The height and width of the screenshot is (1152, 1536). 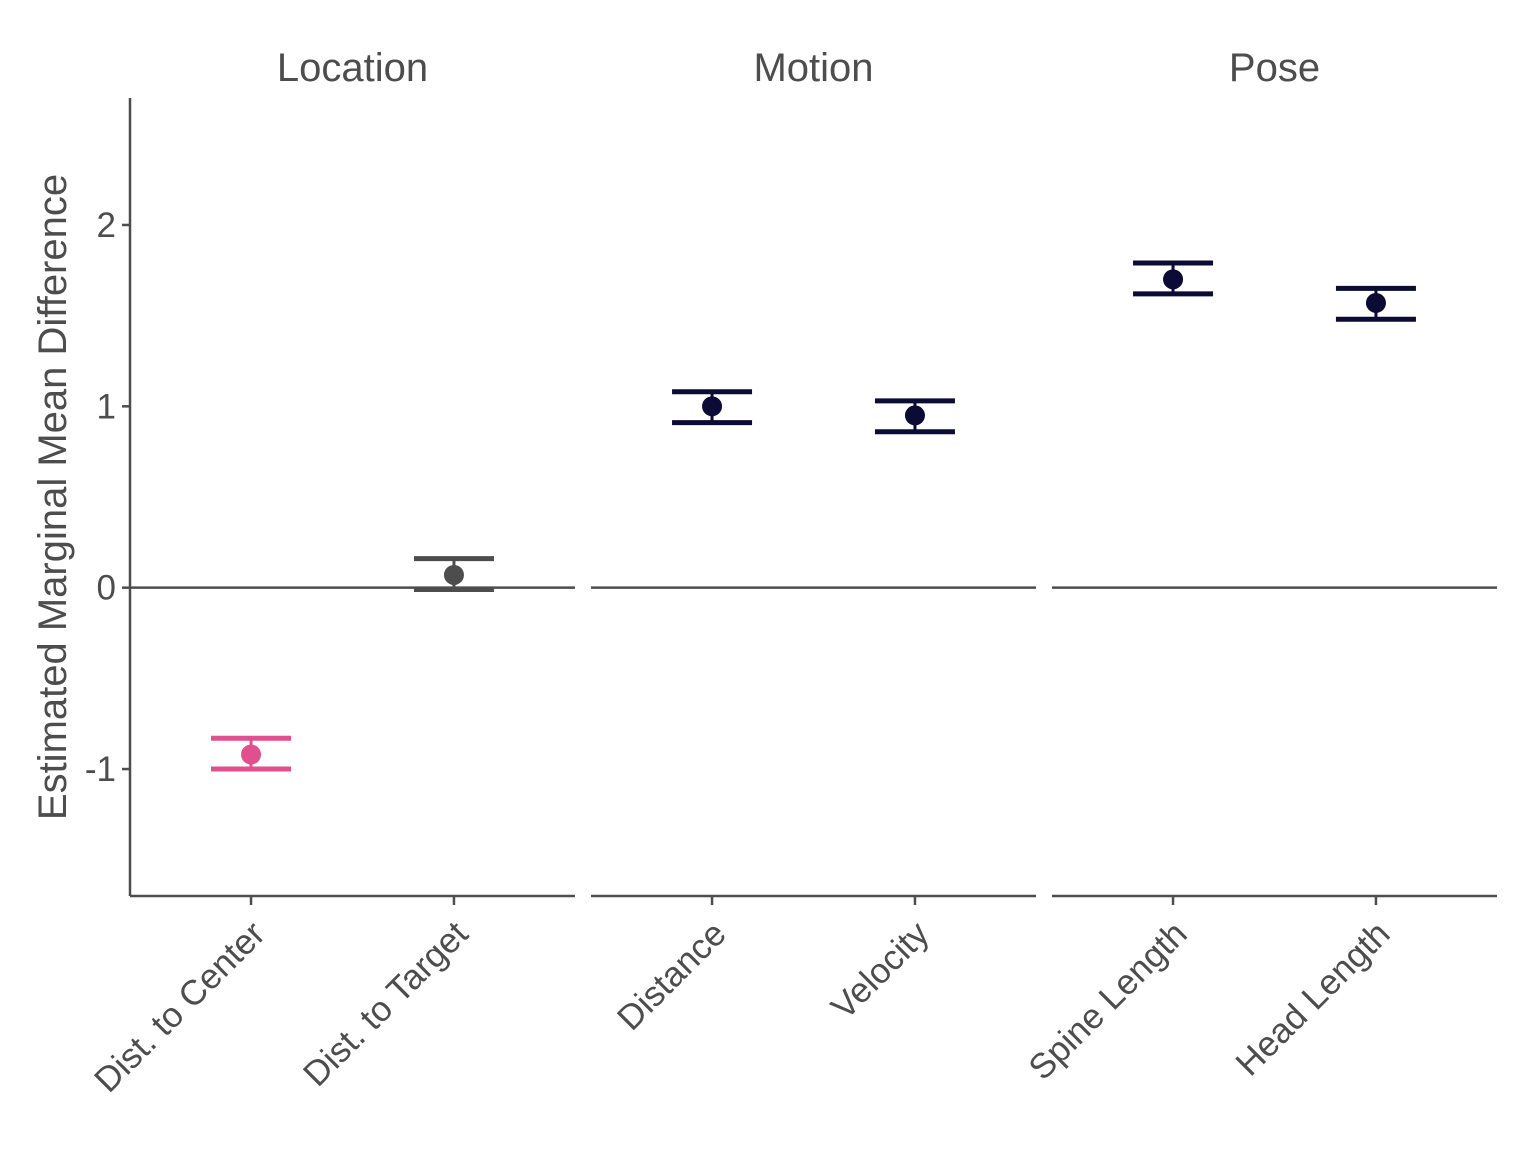 I want to click on x-tick-label: Dist. to Center, so click(x=180, y=1007).